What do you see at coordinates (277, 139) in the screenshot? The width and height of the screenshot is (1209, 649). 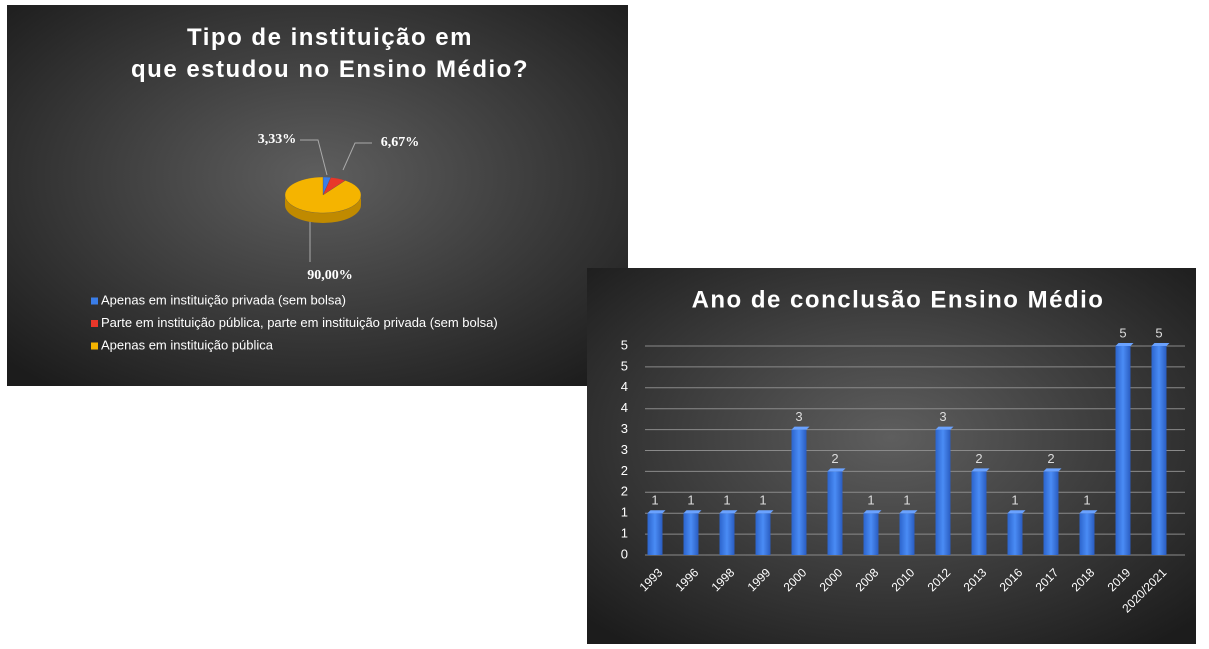 I see `data-label: 3,33%` at bounding box center [277, 139].